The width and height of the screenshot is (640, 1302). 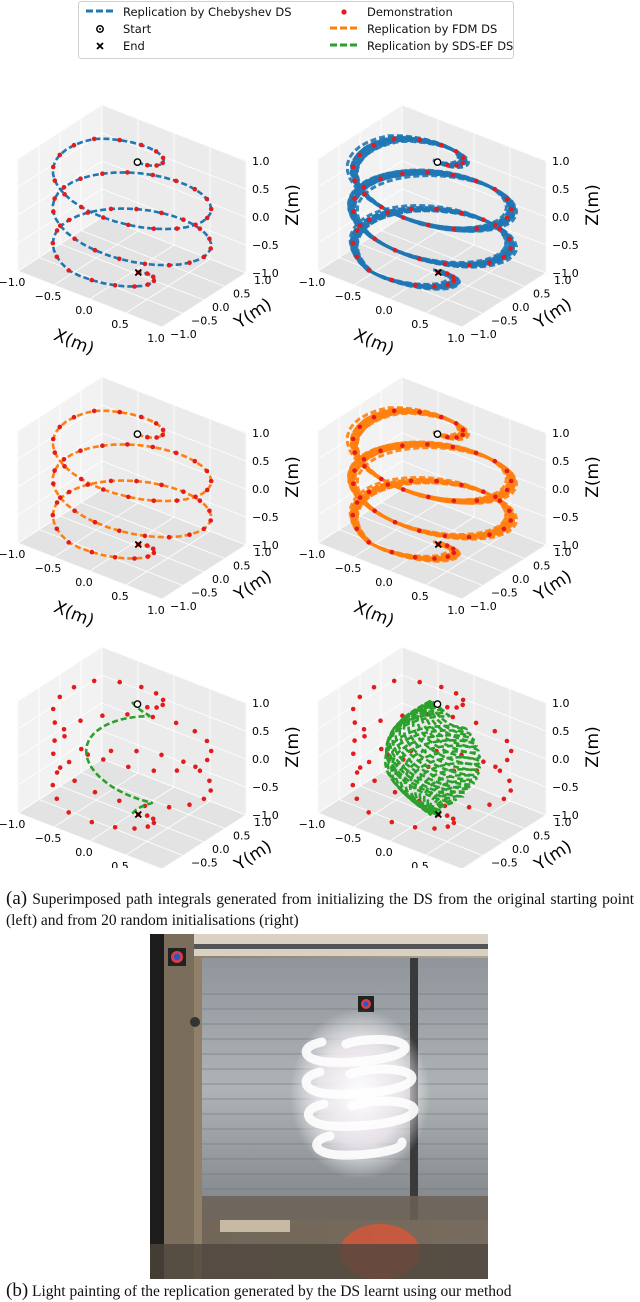 What do you see at coordinates (207, 12) in the screenshot?
I see `legend-label-chebyshev: Replication by Chebyshev DS` at bounding box center [207, 12].